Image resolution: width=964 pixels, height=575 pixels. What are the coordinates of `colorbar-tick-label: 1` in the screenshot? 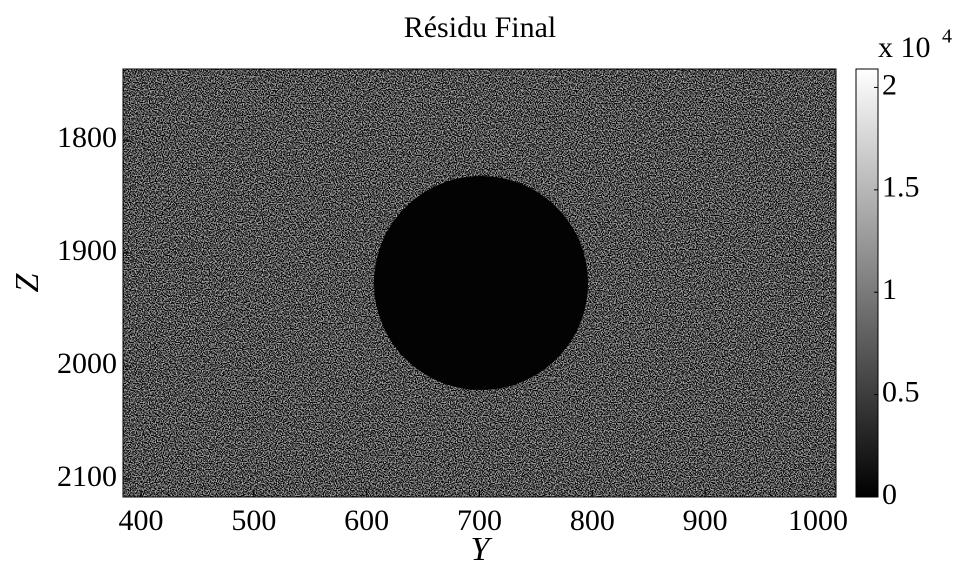 It's located at (889, 289).